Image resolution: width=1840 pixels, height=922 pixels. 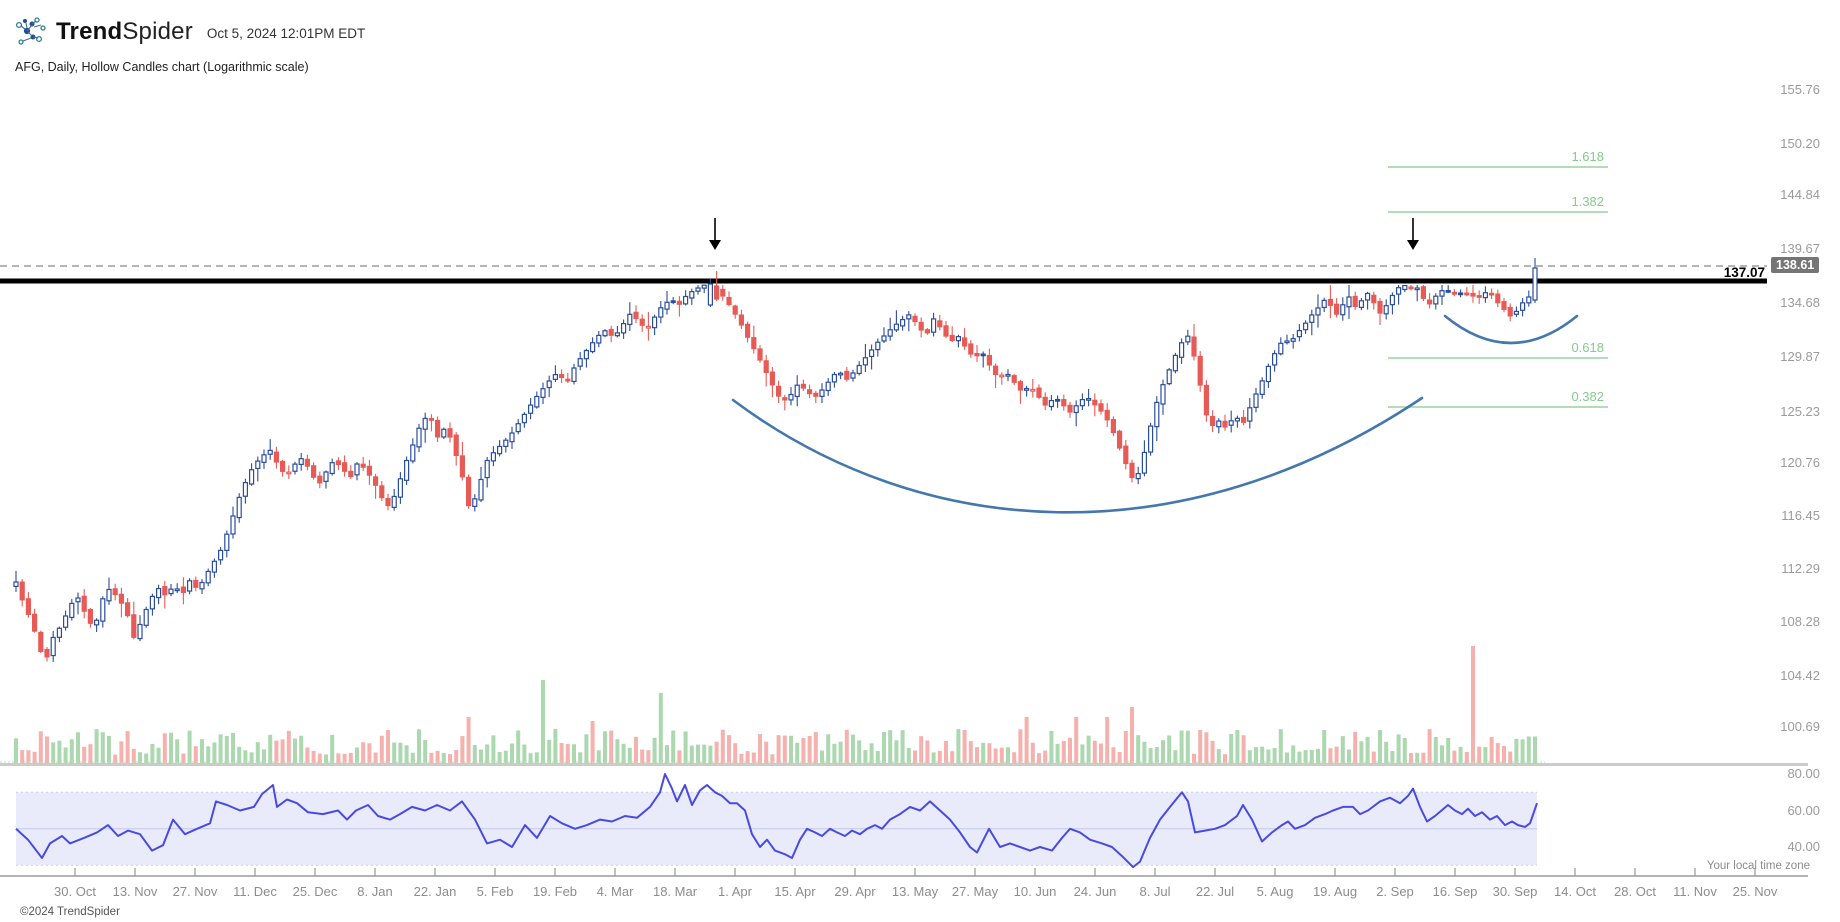 What do you see at coordinates (1335, 891) in the screenshot?
I see `date-axis-label: 19. Aug` at bounding box center [1335, 891].